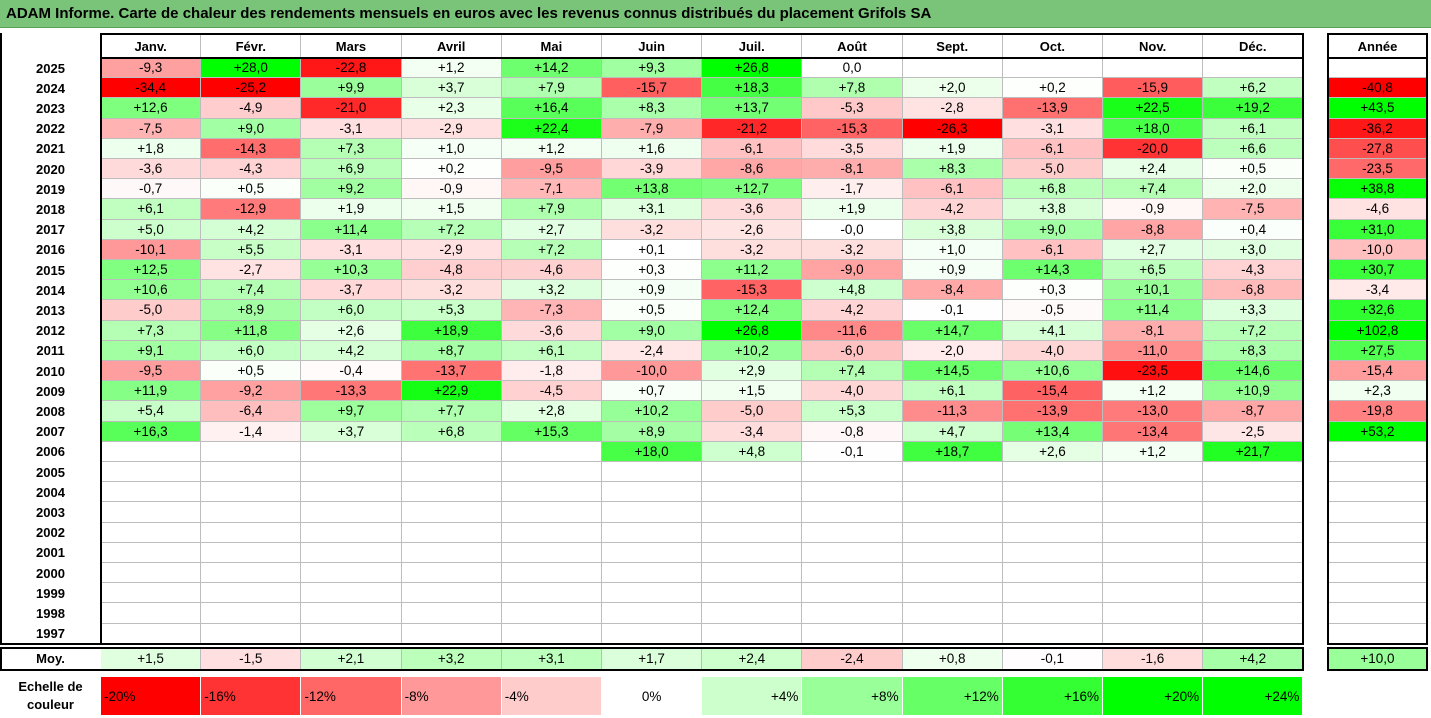  Describe the element at coordinates (652, 88) in the screenshot. I see `heatmap-cell: -15,7` at that location.